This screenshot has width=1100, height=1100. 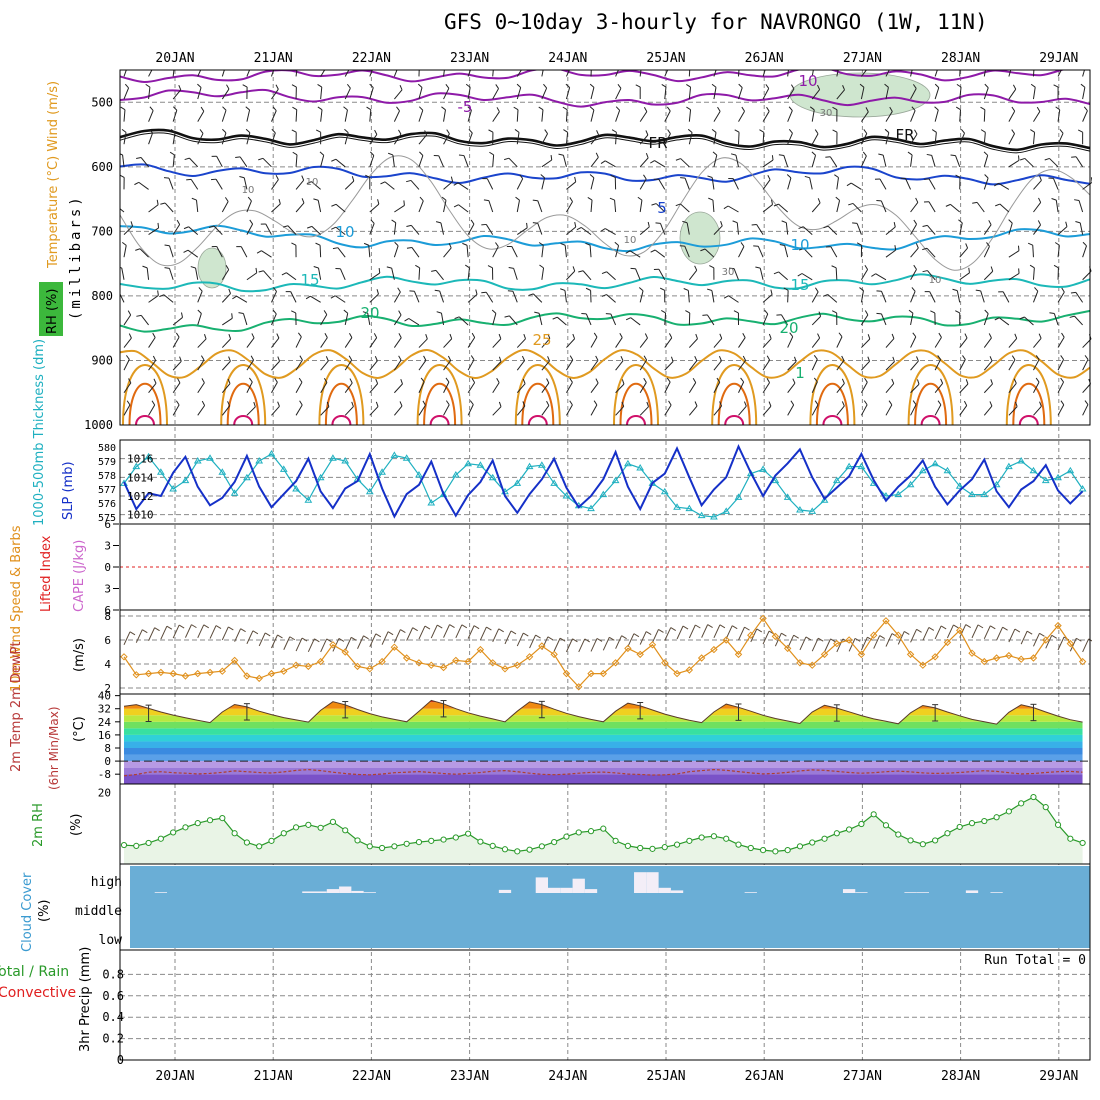 What do you see at coordinates (1028, 420) in the screenshot?
I see `boundary-layer-isotherm` at bounding box center [1028, 420].